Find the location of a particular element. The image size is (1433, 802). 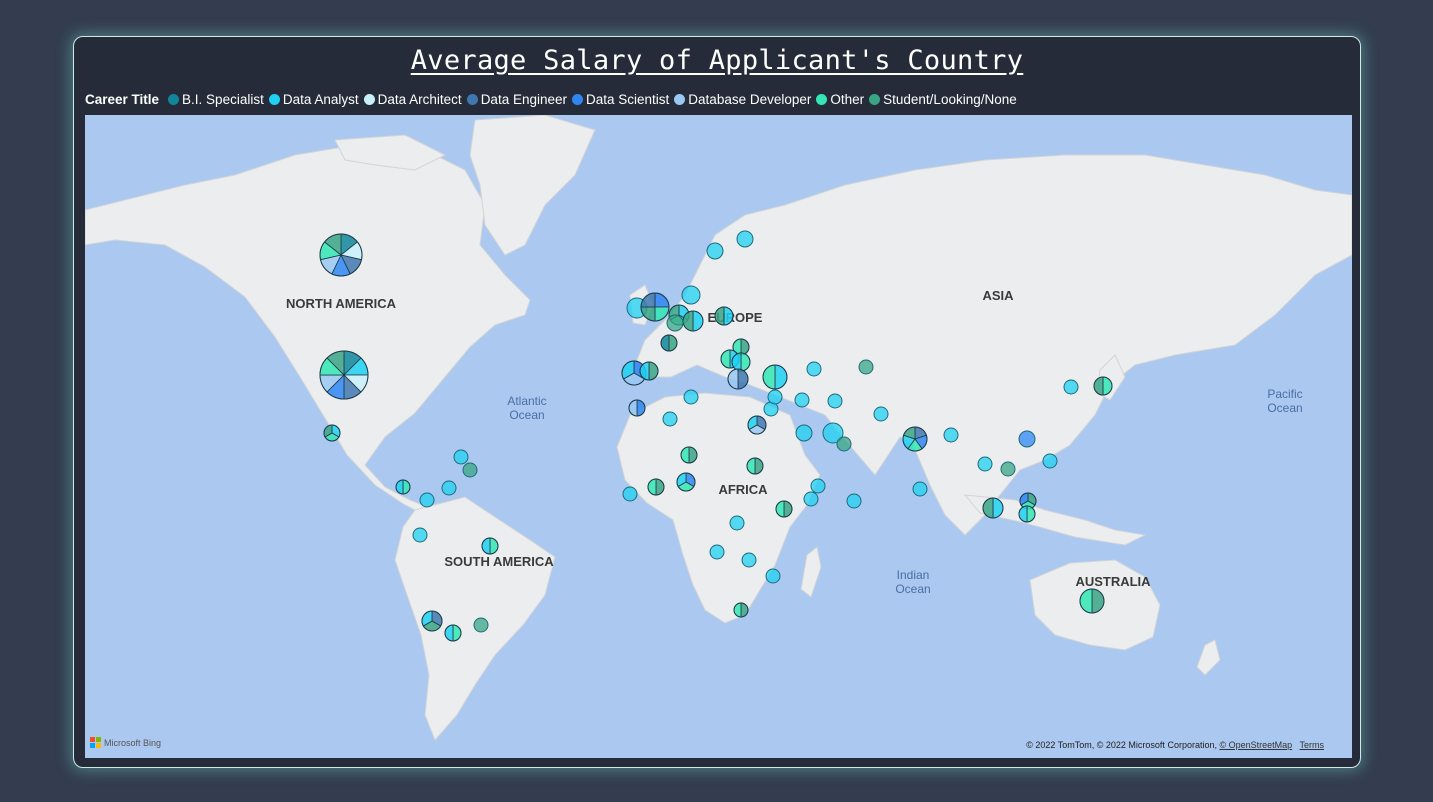

legend-item-student: Student/Looking/None is located at coordinates (943, 99).